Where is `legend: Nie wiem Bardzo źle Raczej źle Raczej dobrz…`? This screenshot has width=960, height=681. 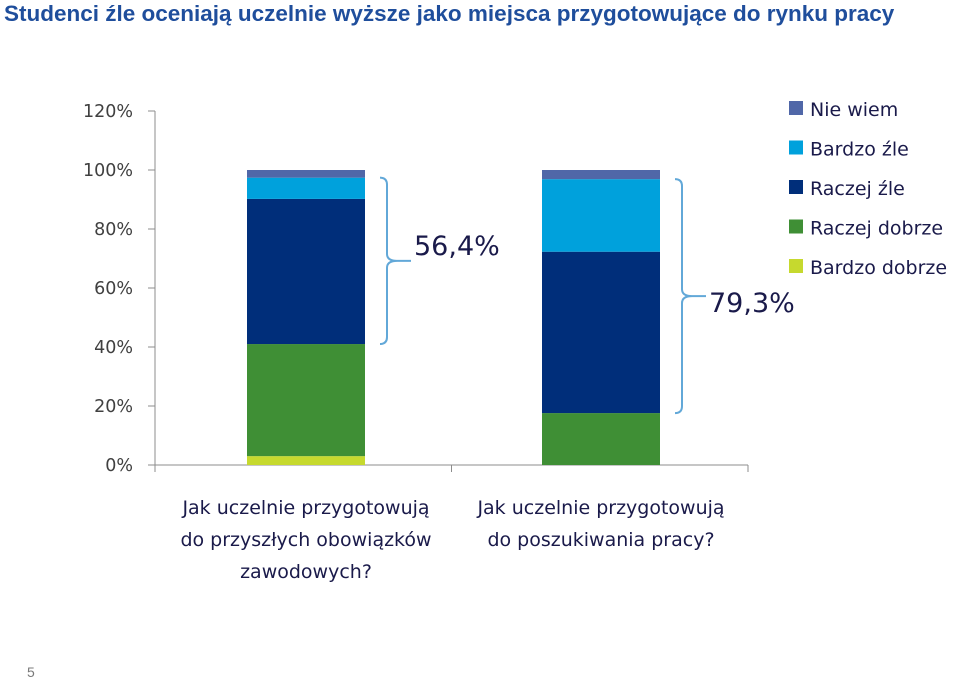 legend: Nie wiem Bardzo źle Raczej źle Raczej dobrz… is located at coordinates (868, 189).